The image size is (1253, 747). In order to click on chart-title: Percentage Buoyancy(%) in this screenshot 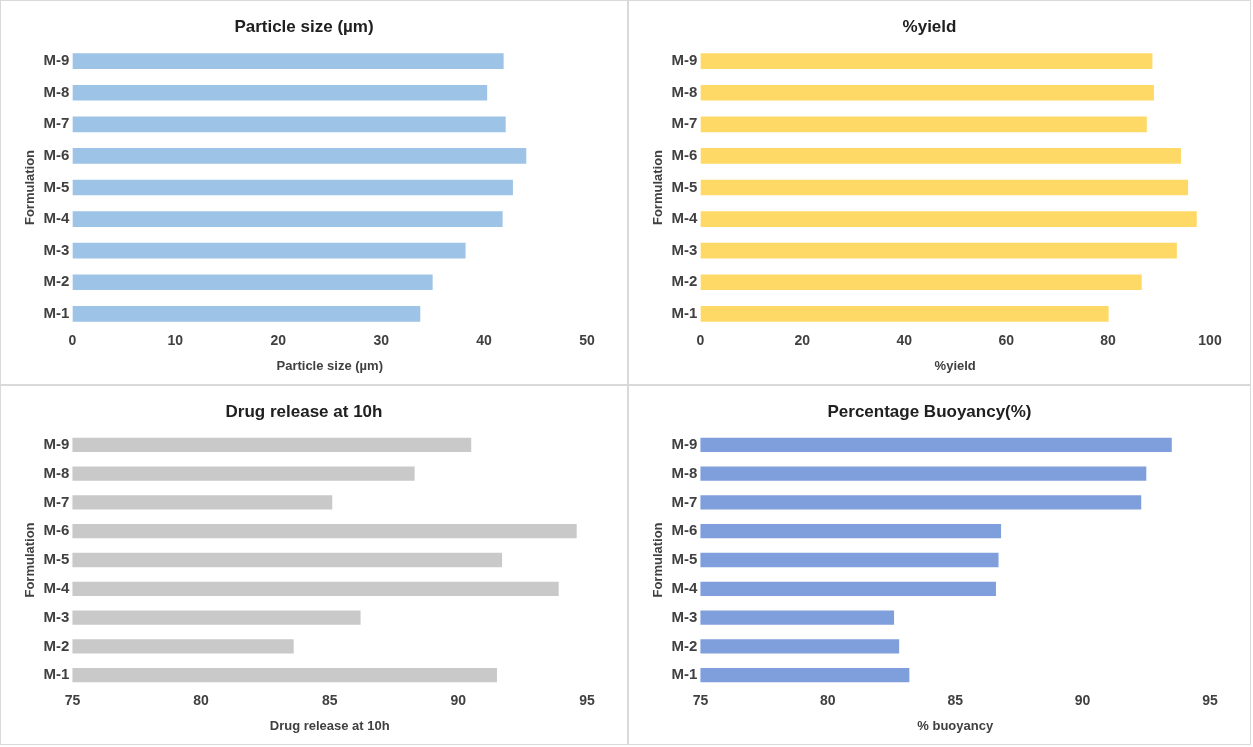, I will do `click(929, 411)`.